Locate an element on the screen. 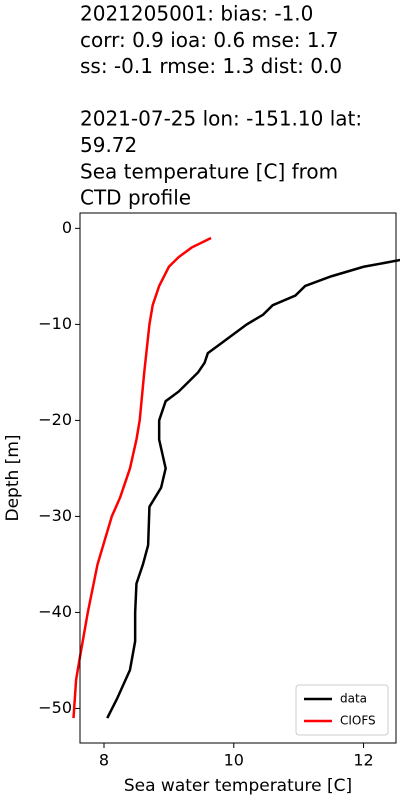 Image resolution: width=400 pixels, height=800 pixels. x-tick-label: 12 is located at coordinates (363, 760).